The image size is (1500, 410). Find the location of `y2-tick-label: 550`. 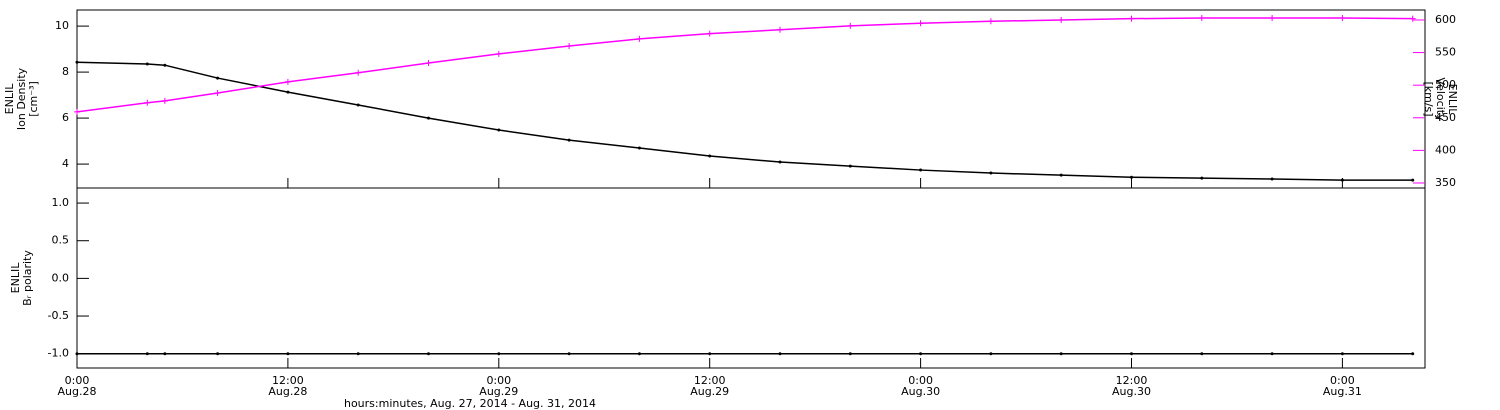

y2-tick-label: 550 is located at coordinates (1445, 52).